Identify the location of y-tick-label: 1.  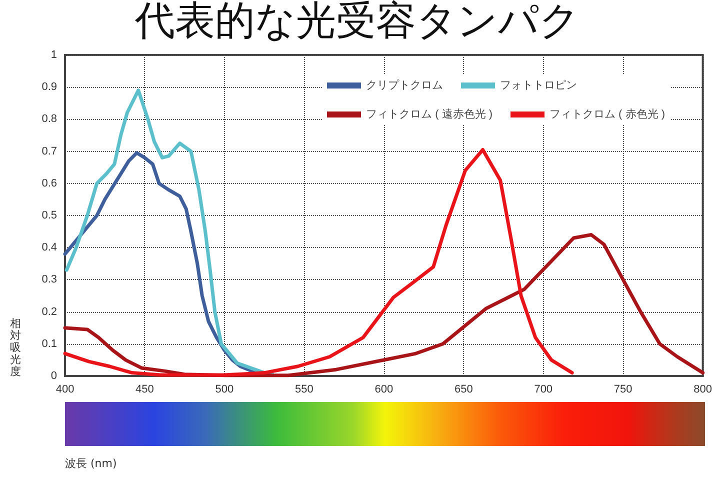
(53, 55).